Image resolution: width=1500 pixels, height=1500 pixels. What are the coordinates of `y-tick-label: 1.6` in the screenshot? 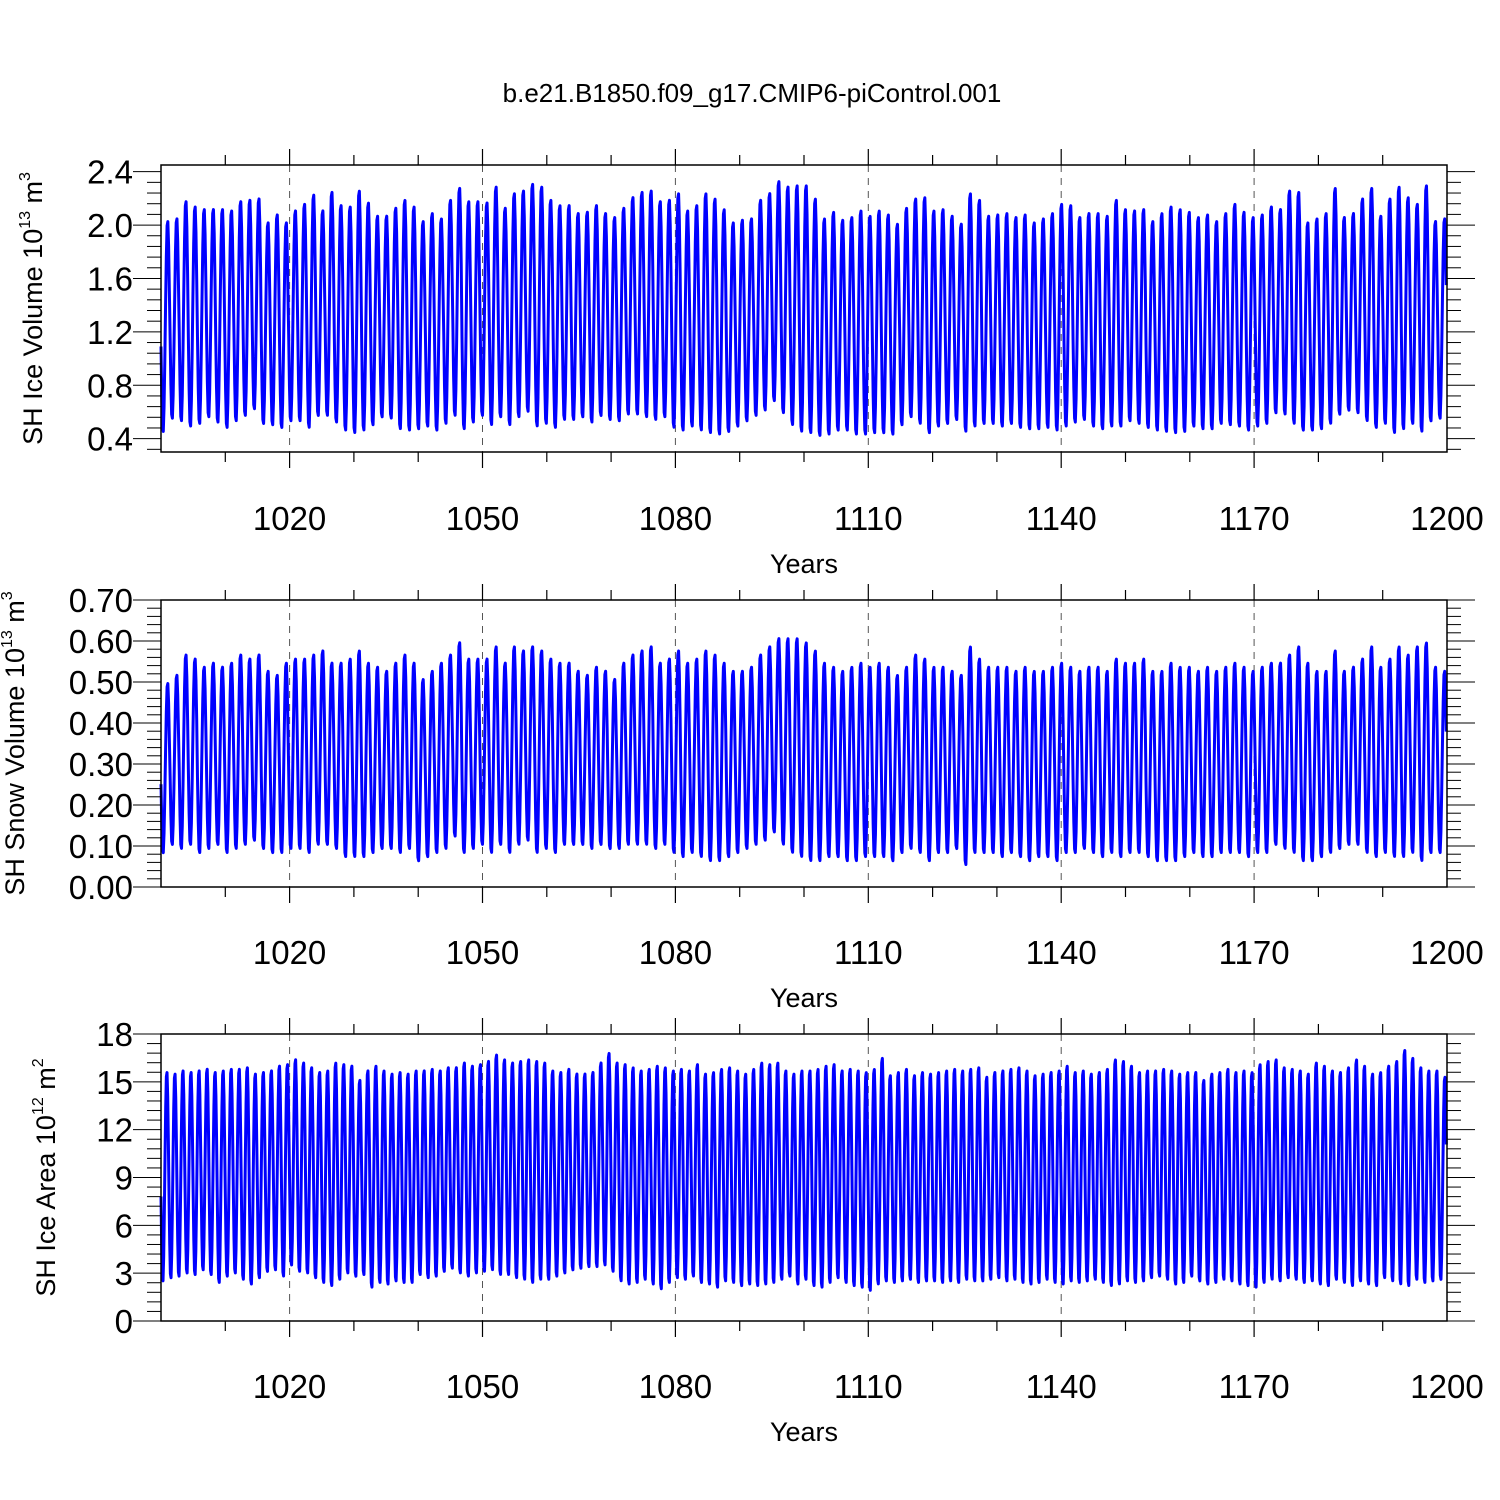 It's located at (110, 278).